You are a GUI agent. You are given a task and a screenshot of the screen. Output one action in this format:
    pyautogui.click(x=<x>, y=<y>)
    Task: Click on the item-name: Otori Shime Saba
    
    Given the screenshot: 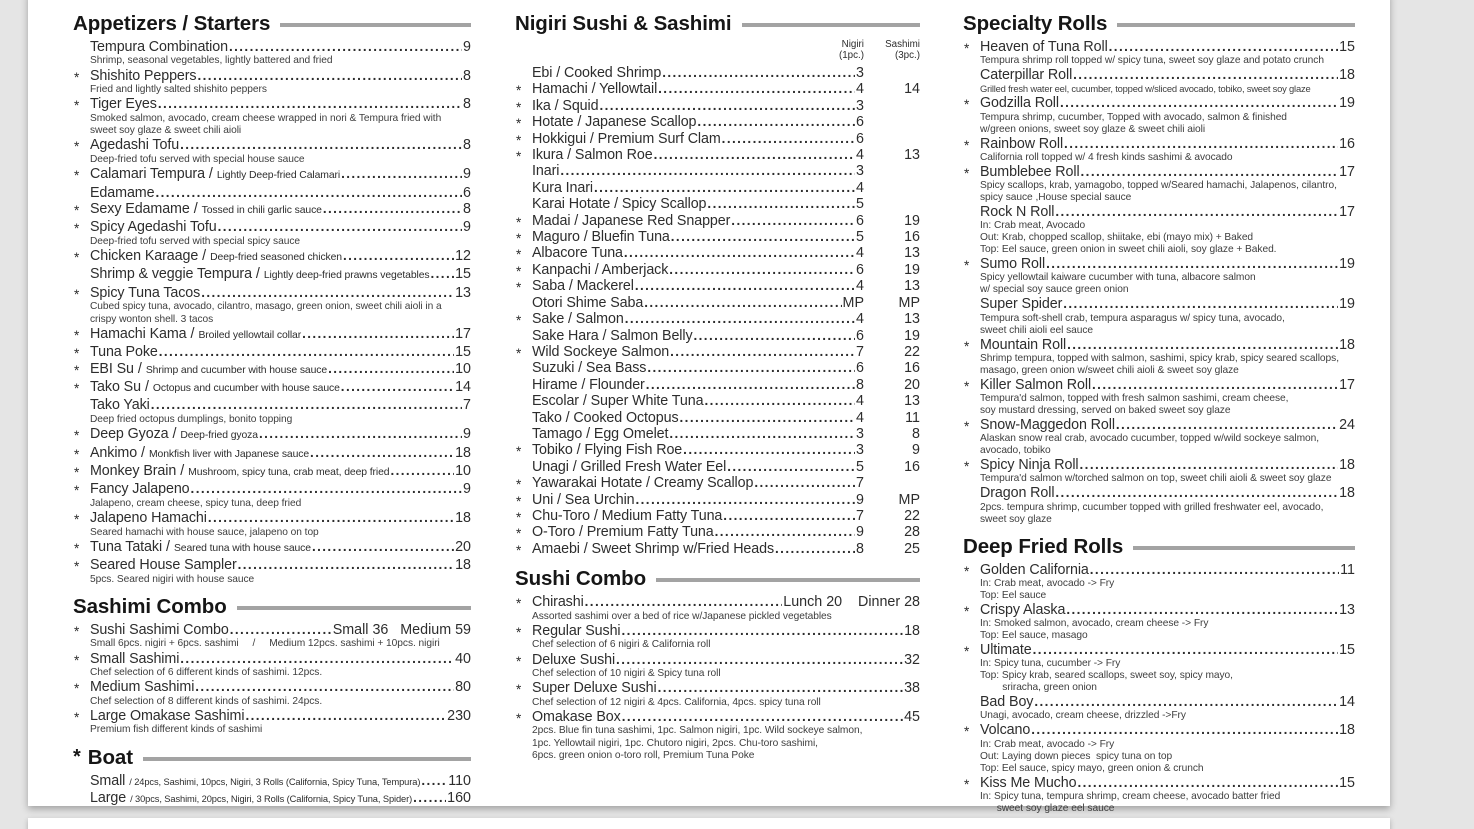 What is the action you would take?
    pyautogui.click(x=588, y=302)
    